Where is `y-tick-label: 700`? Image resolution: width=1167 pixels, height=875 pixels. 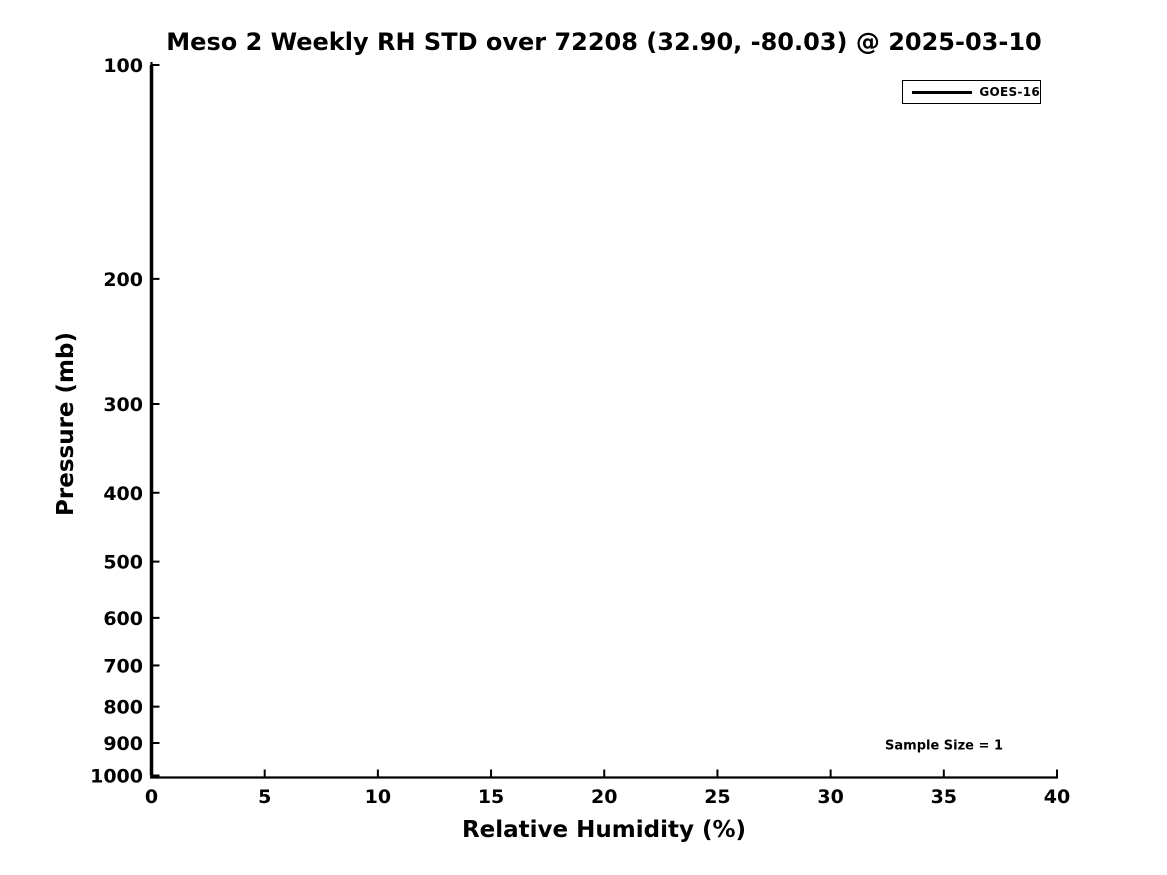
y-tick-label: 700 is located at coordinates (123, 666).